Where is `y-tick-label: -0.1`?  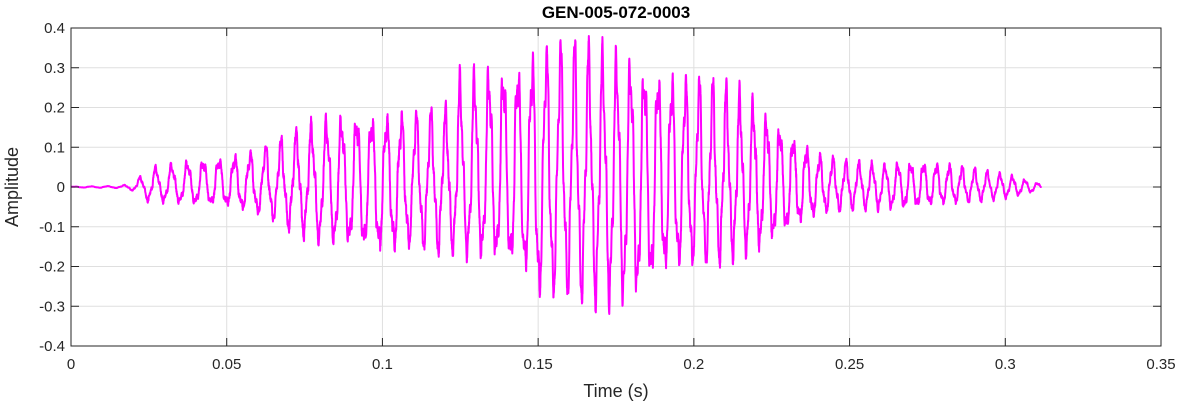
y-tick-label: -0.1 is located at coordinates (52, 227).